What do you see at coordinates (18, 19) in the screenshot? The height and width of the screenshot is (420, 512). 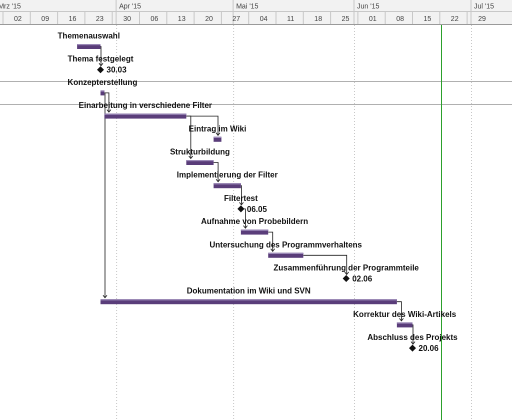 I see `week-label: 02` at bounding box center [18, 19].